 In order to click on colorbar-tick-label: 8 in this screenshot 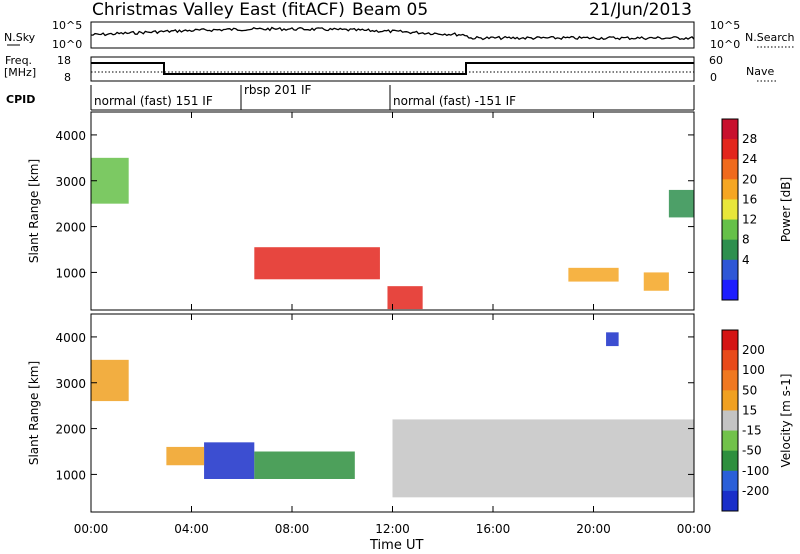, I will do `click(746, 240)`.